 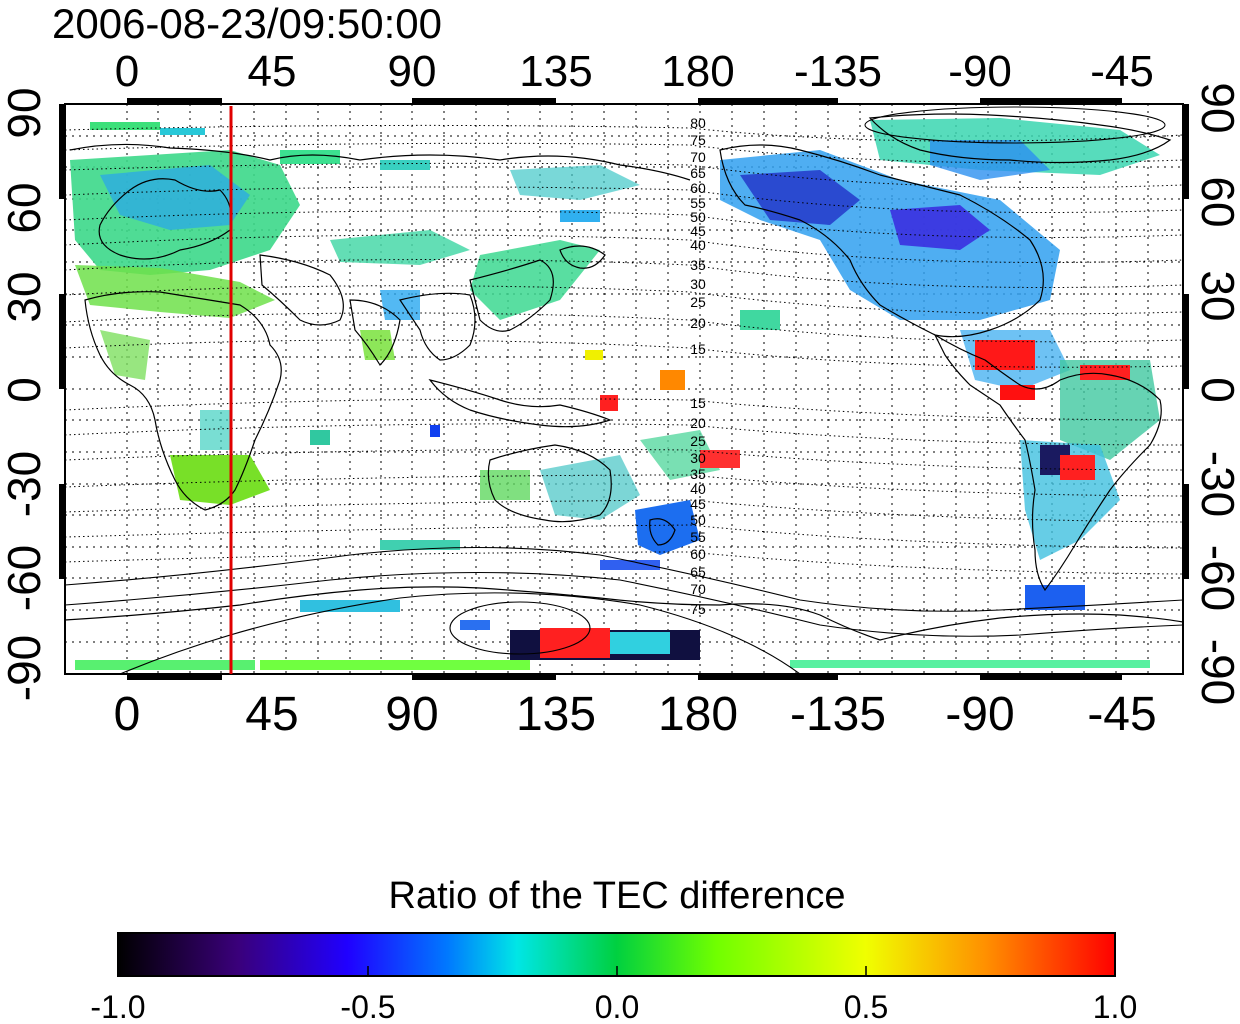 I want to click on lon-label-bottom: -135, so click(x=838, y=714).